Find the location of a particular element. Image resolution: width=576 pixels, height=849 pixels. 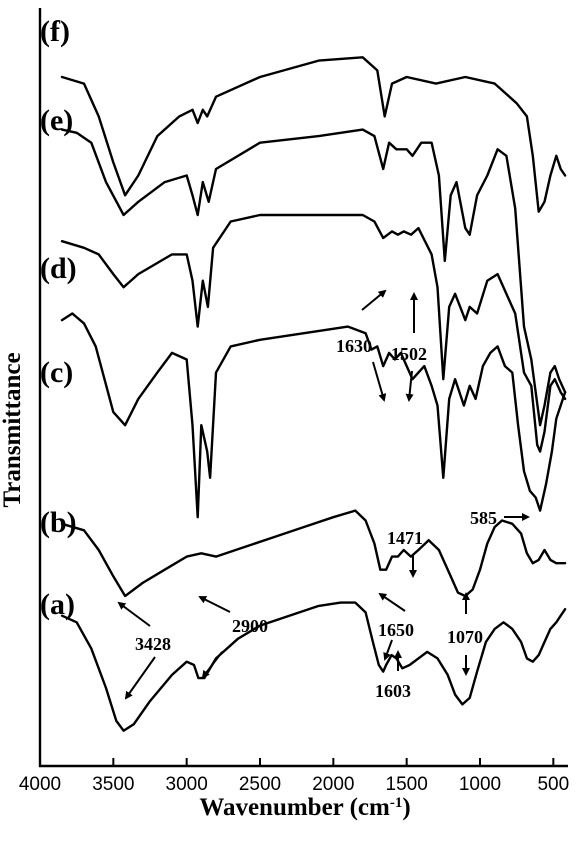

series-label-a: (a) is located at coordinates (57, 604).